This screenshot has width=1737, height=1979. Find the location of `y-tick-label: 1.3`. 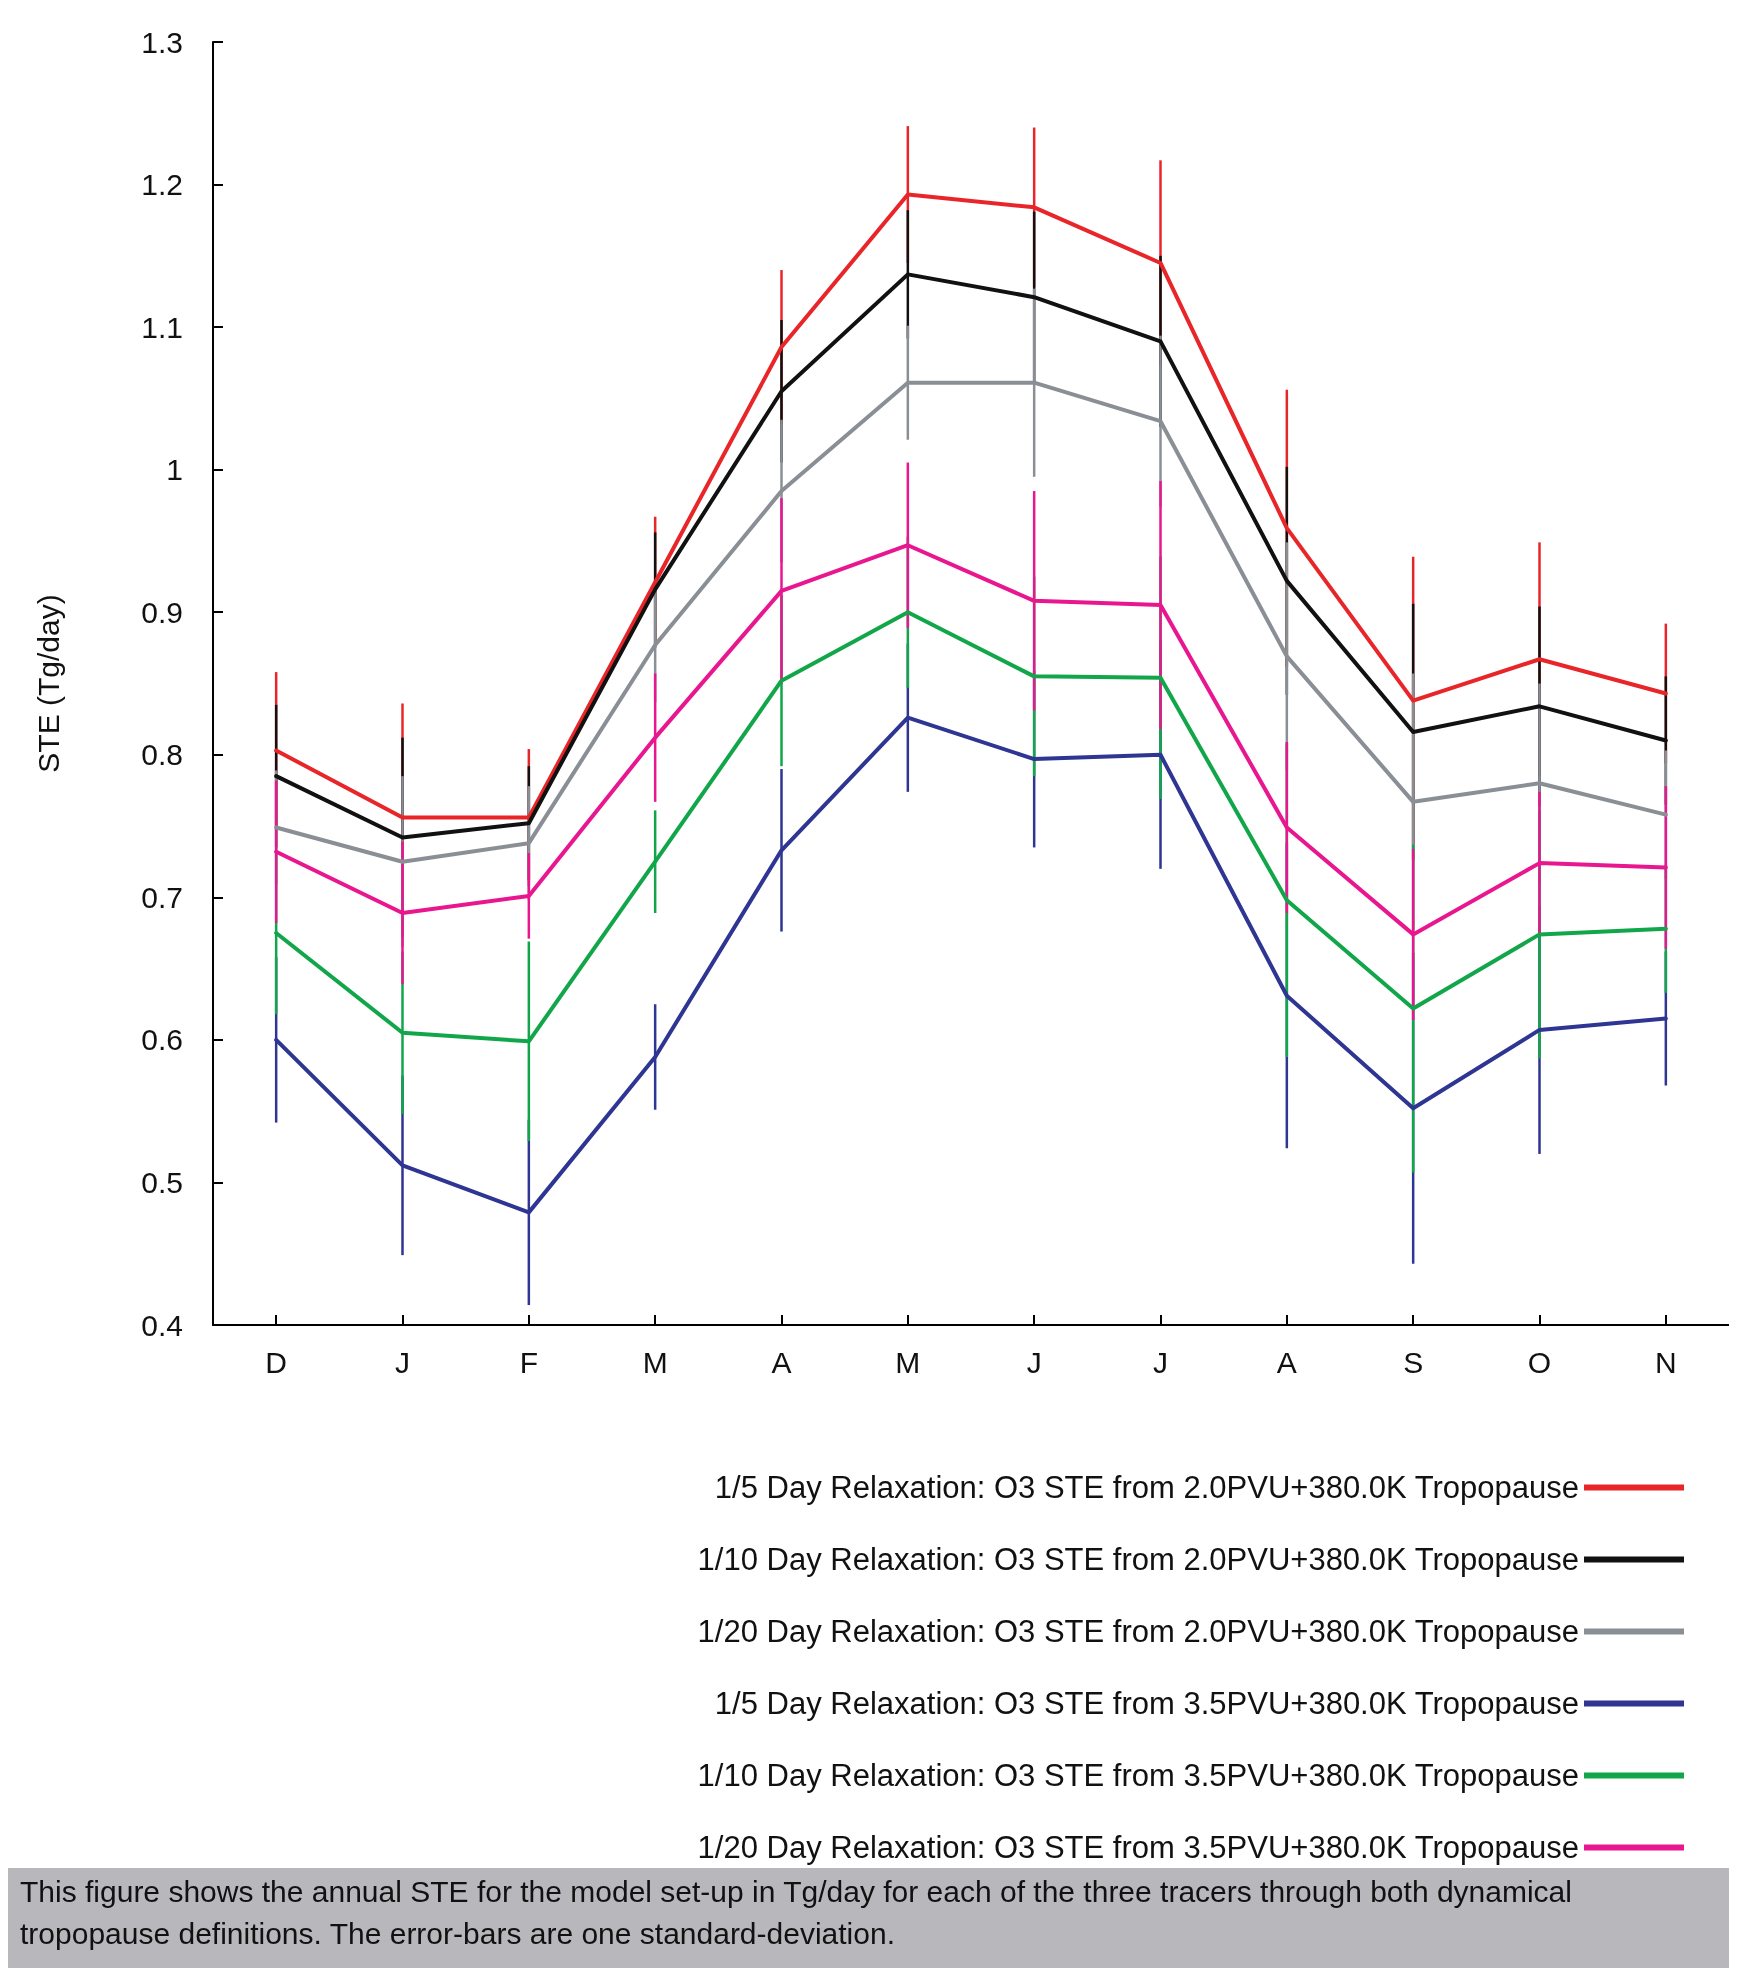

y-tick-label: 1.3 is located at coordinates (162, 42).